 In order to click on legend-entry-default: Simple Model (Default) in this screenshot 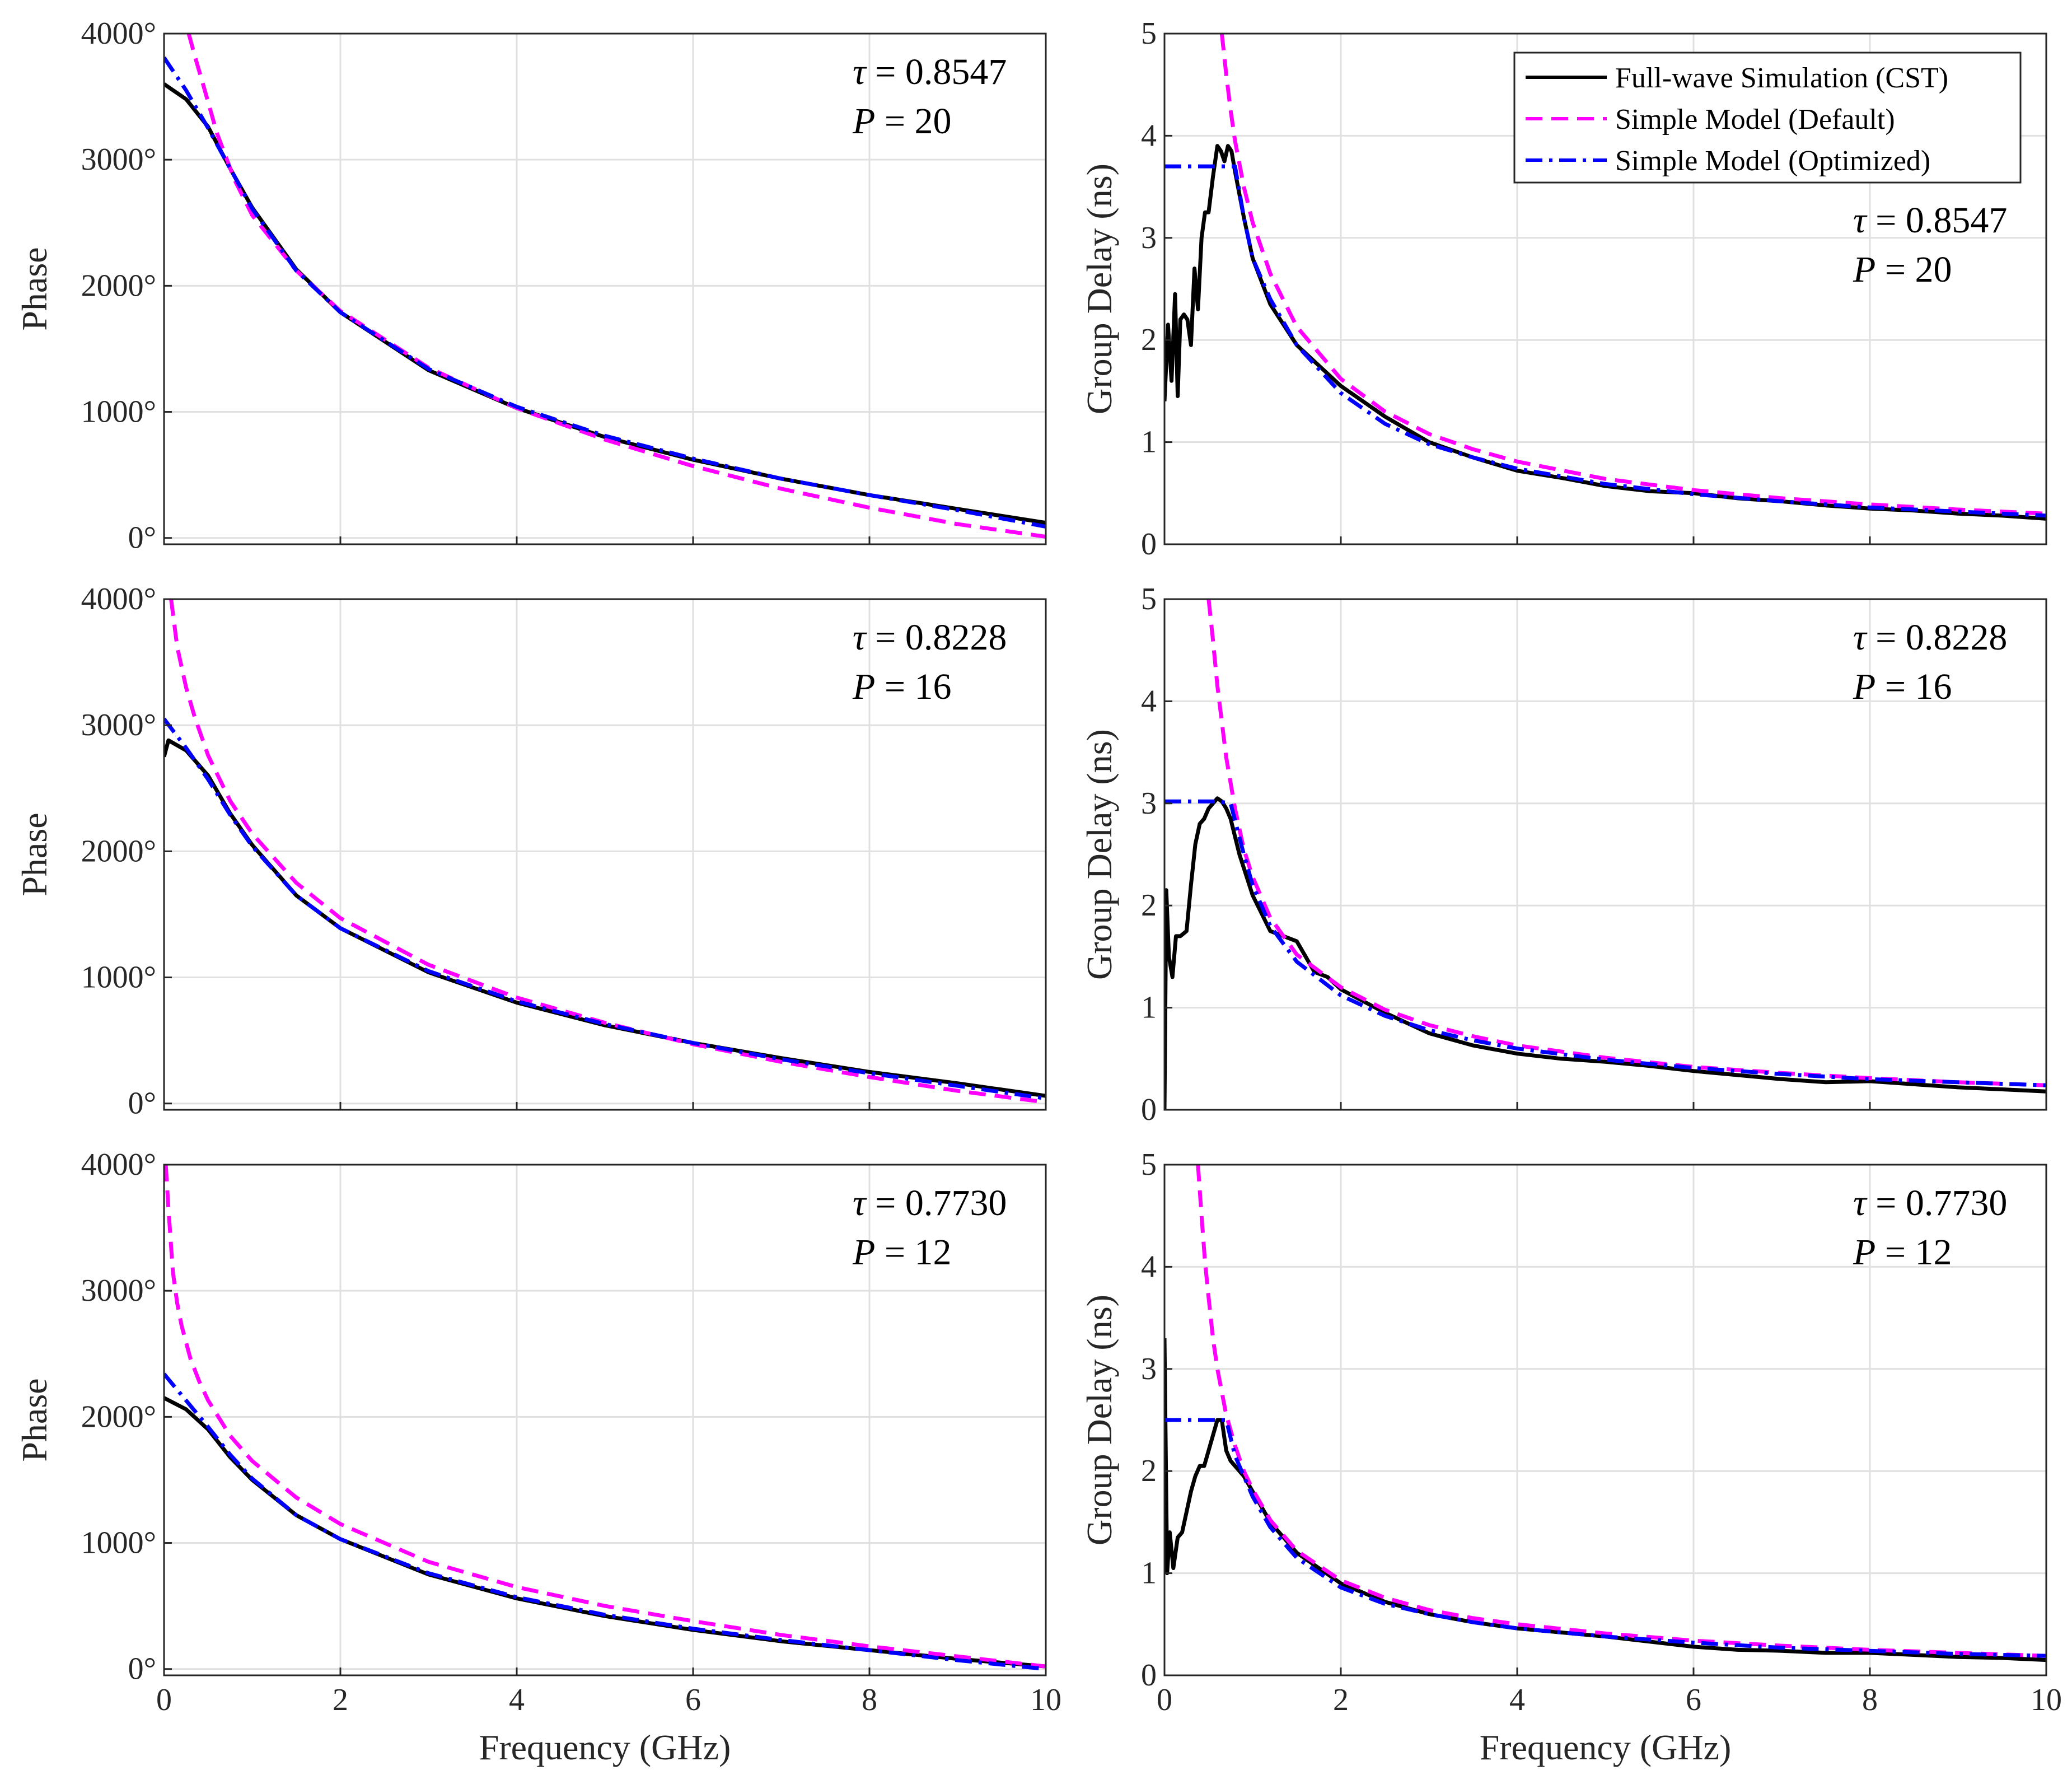, I will do `click(1710, 120)`.